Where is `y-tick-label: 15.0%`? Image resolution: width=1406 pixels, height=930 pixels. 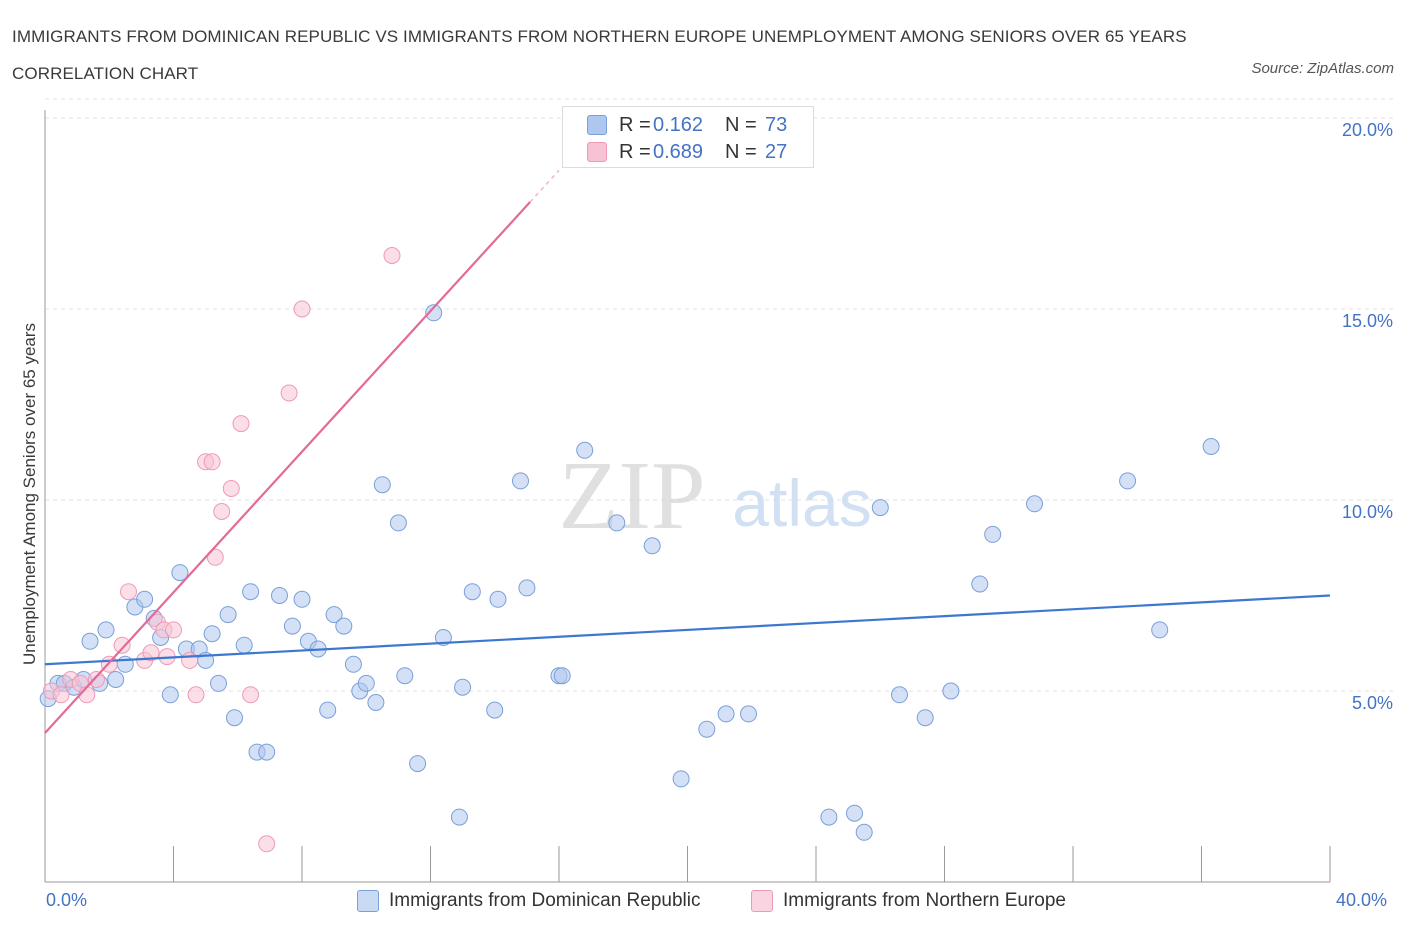
y-tick-label: 15.0% is located at coordinates (1367, 321).